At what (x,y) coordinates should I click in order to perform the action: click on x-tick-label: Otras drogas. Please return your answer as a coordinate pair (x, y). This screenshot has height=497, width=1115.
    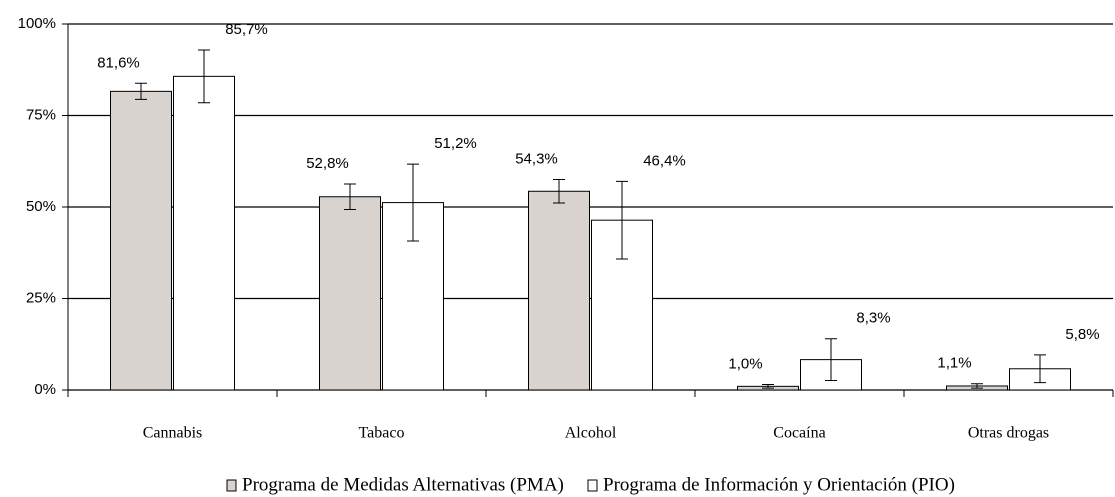
    Looking at the image, I should click on (1008, 433).